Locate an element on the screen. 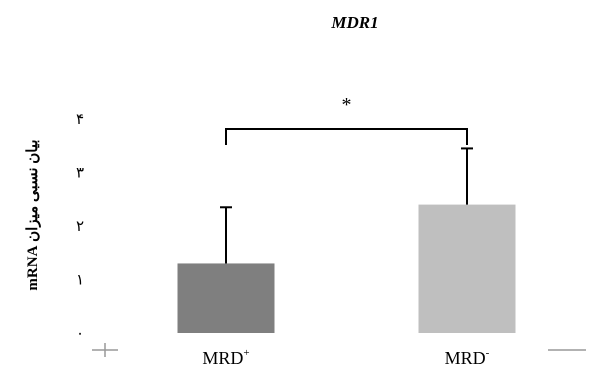 The image size is (592, 392). y-axis-label: بیان نسبی میزان mRNA is located at coordinates (33, 214).